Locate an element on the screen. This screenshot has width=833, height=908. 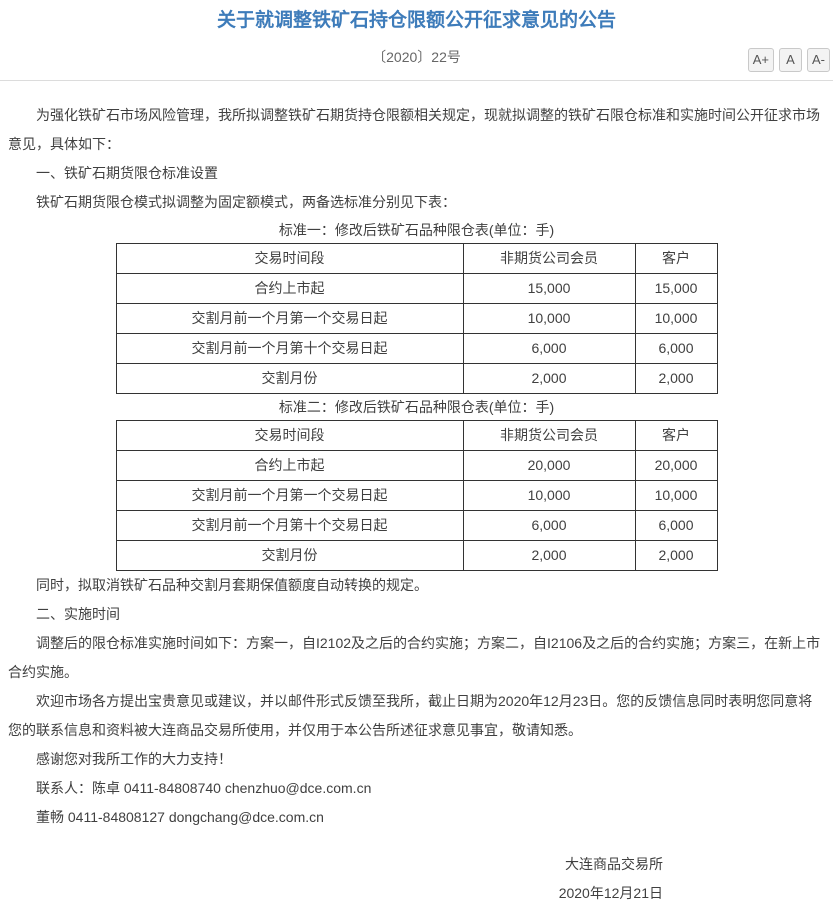
header-meta-row: 〔2020〕22号 A+ A A- is located at coordinates (416, 57).